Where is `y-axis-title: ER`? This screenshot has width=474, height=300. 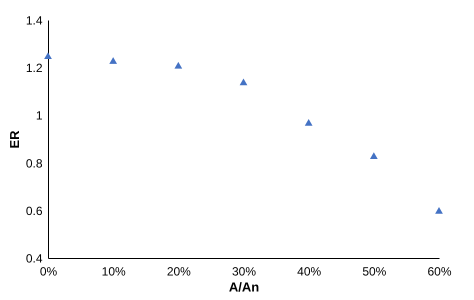
y-axis-title: ER is located at coordinates (14, 139).